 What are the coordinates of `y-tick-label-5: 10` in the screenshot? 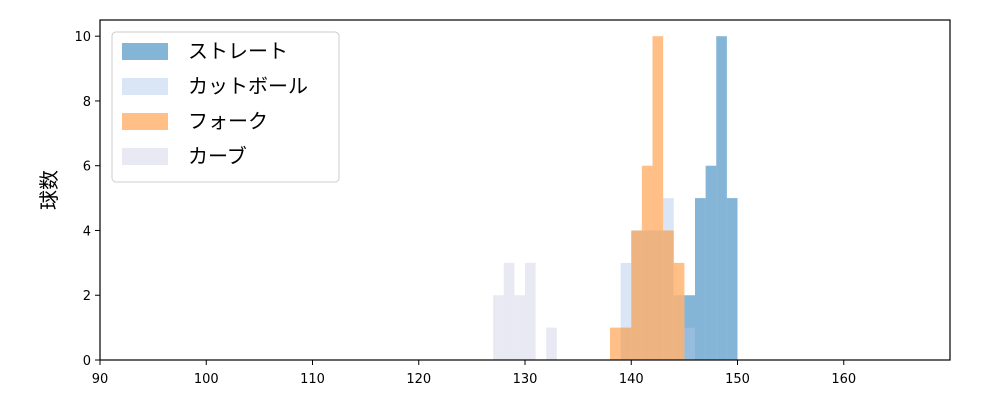 It's located at (82, 37).